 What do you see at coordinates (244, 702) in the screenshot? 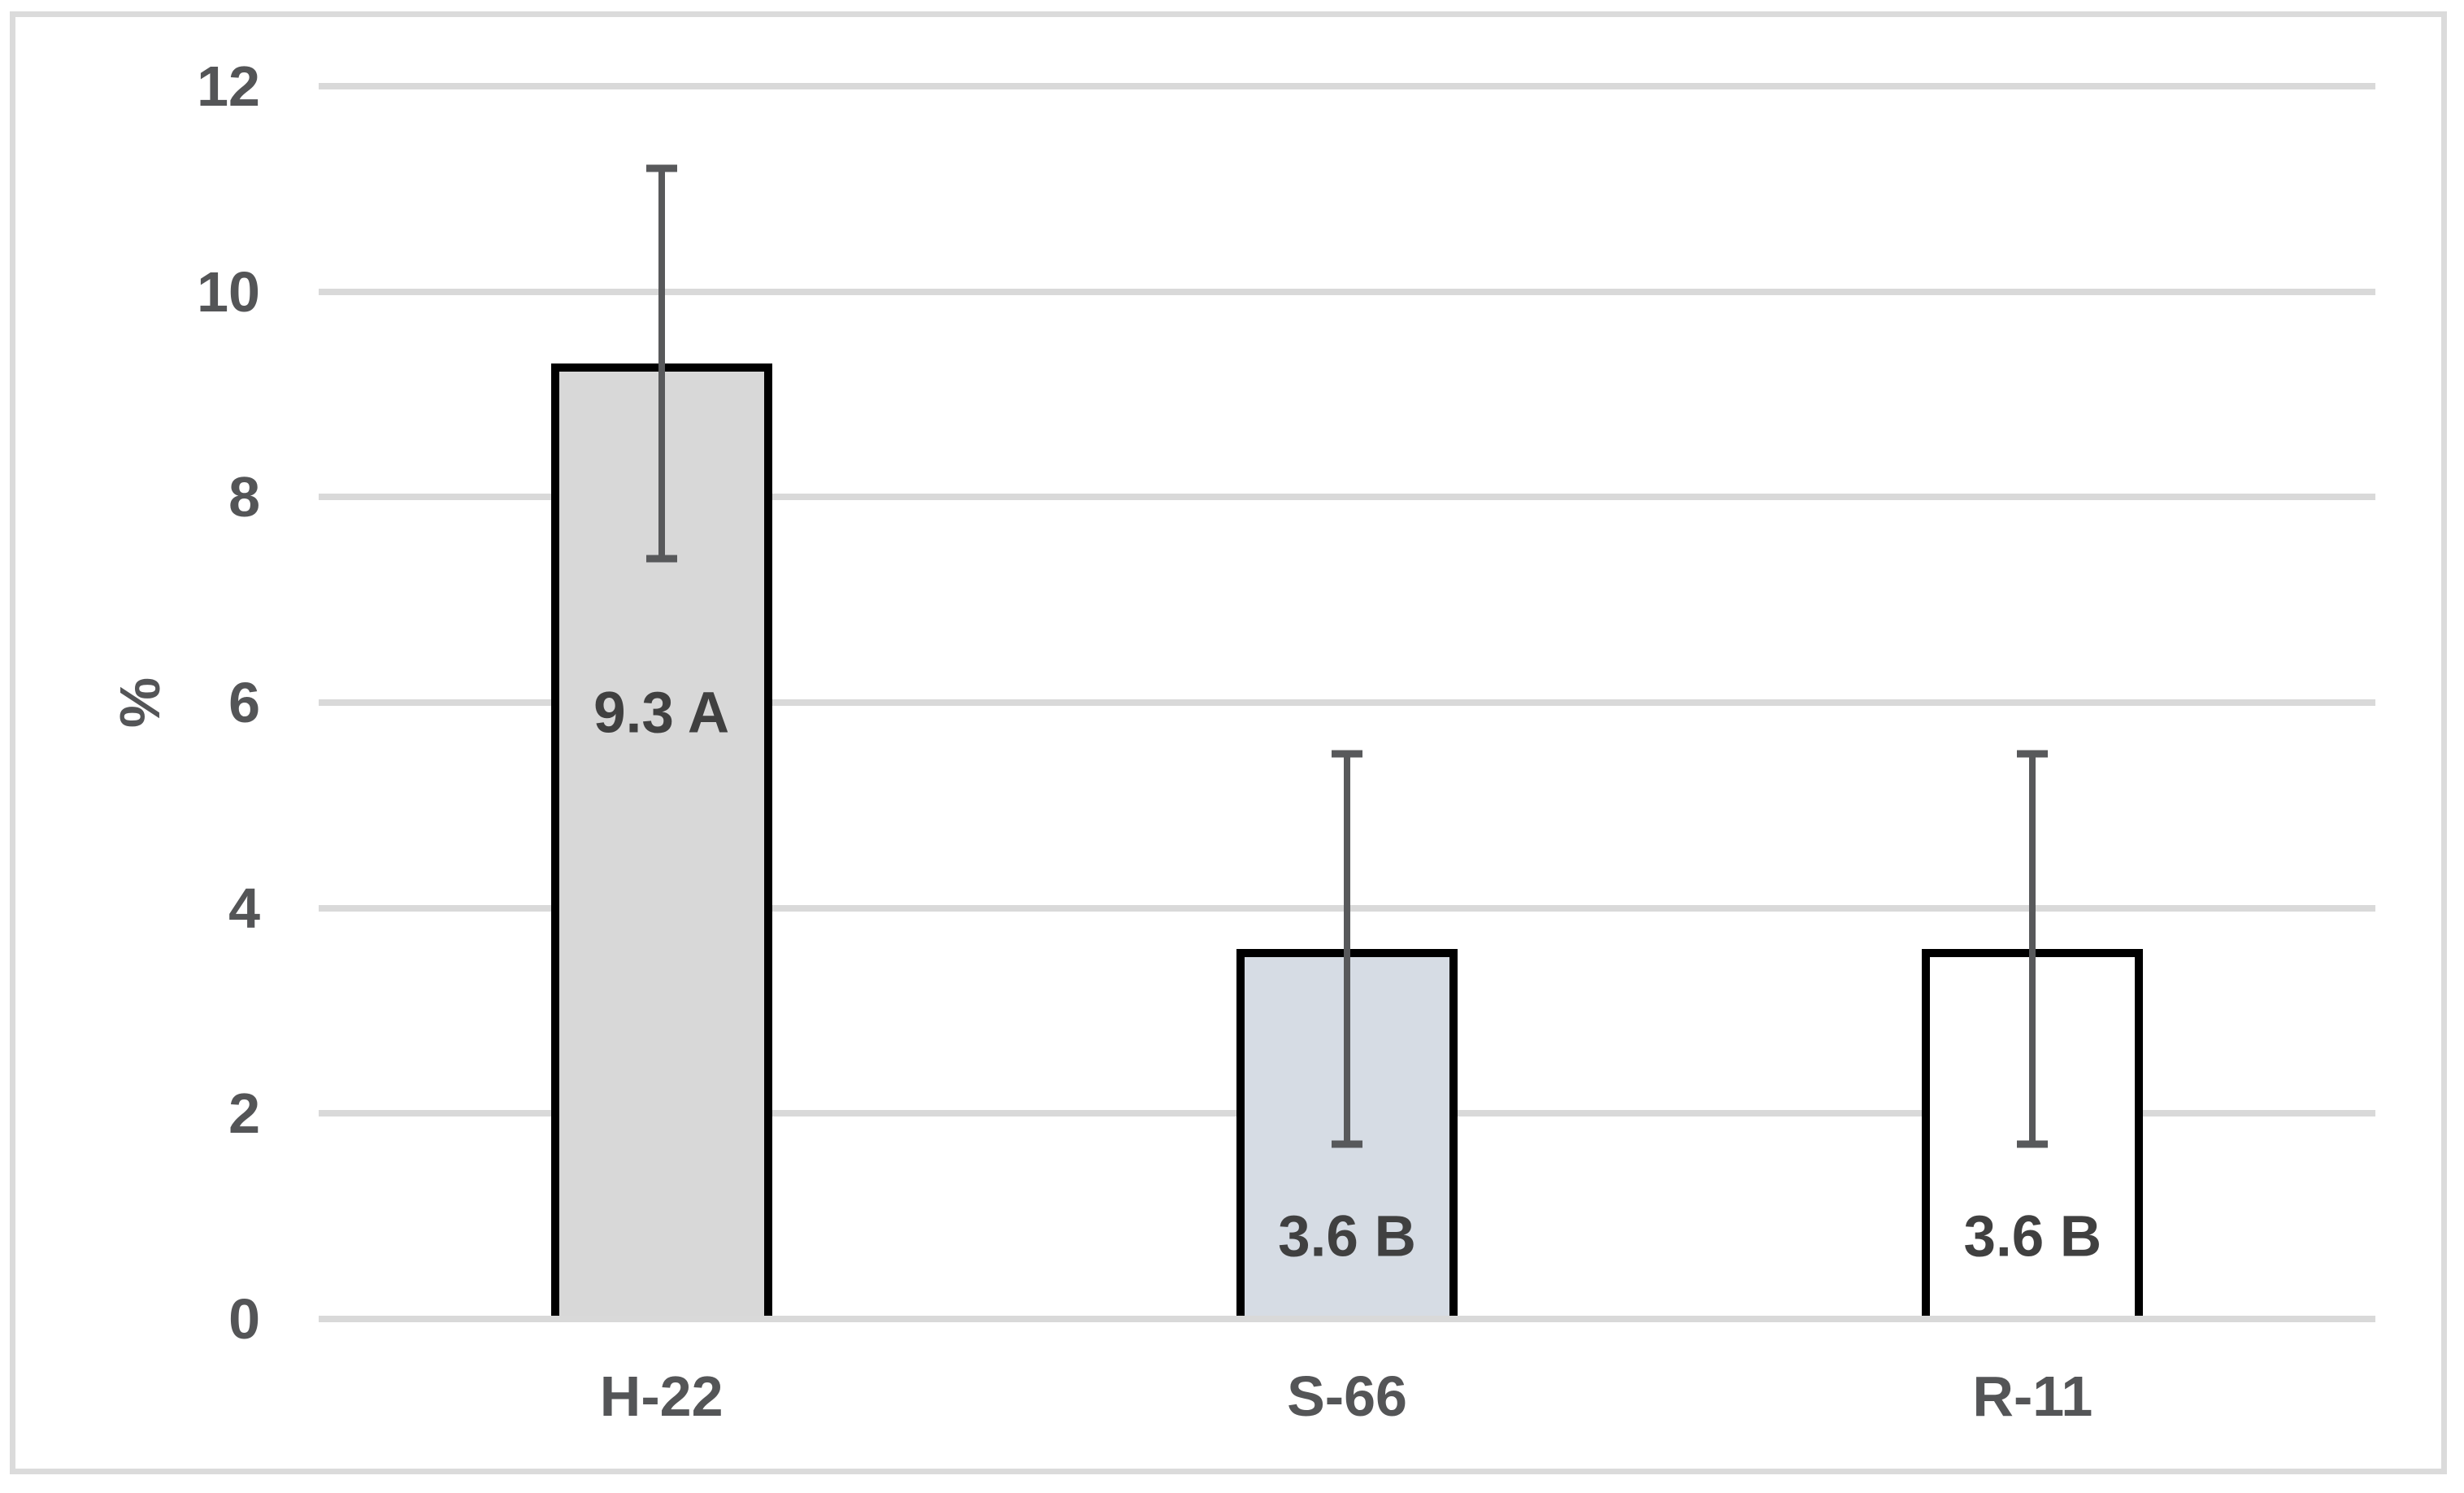
I see `y-tick-label-6: 6` at bounding box center [244, 702].